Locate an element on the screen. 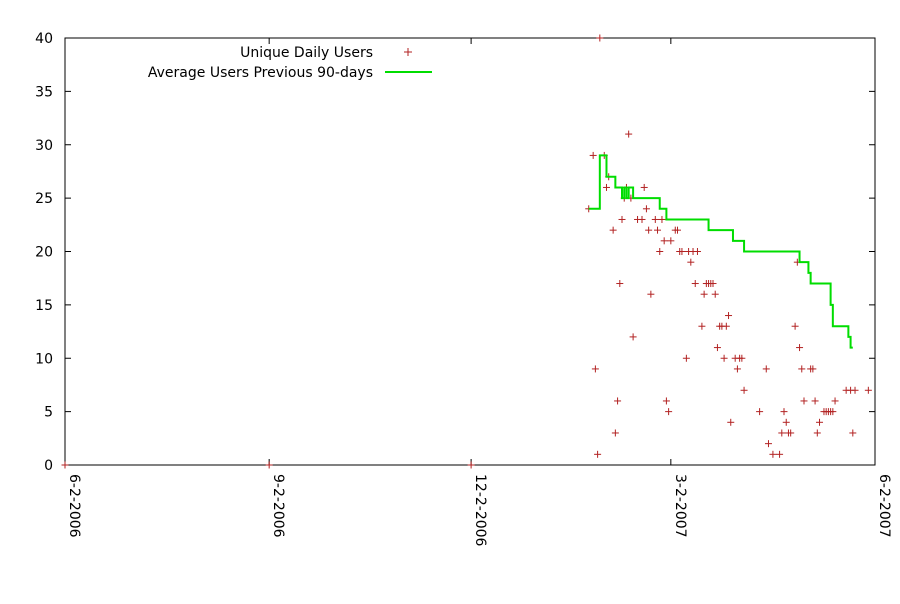  y-tick-label: 30 is located at coordinates (44, 146).